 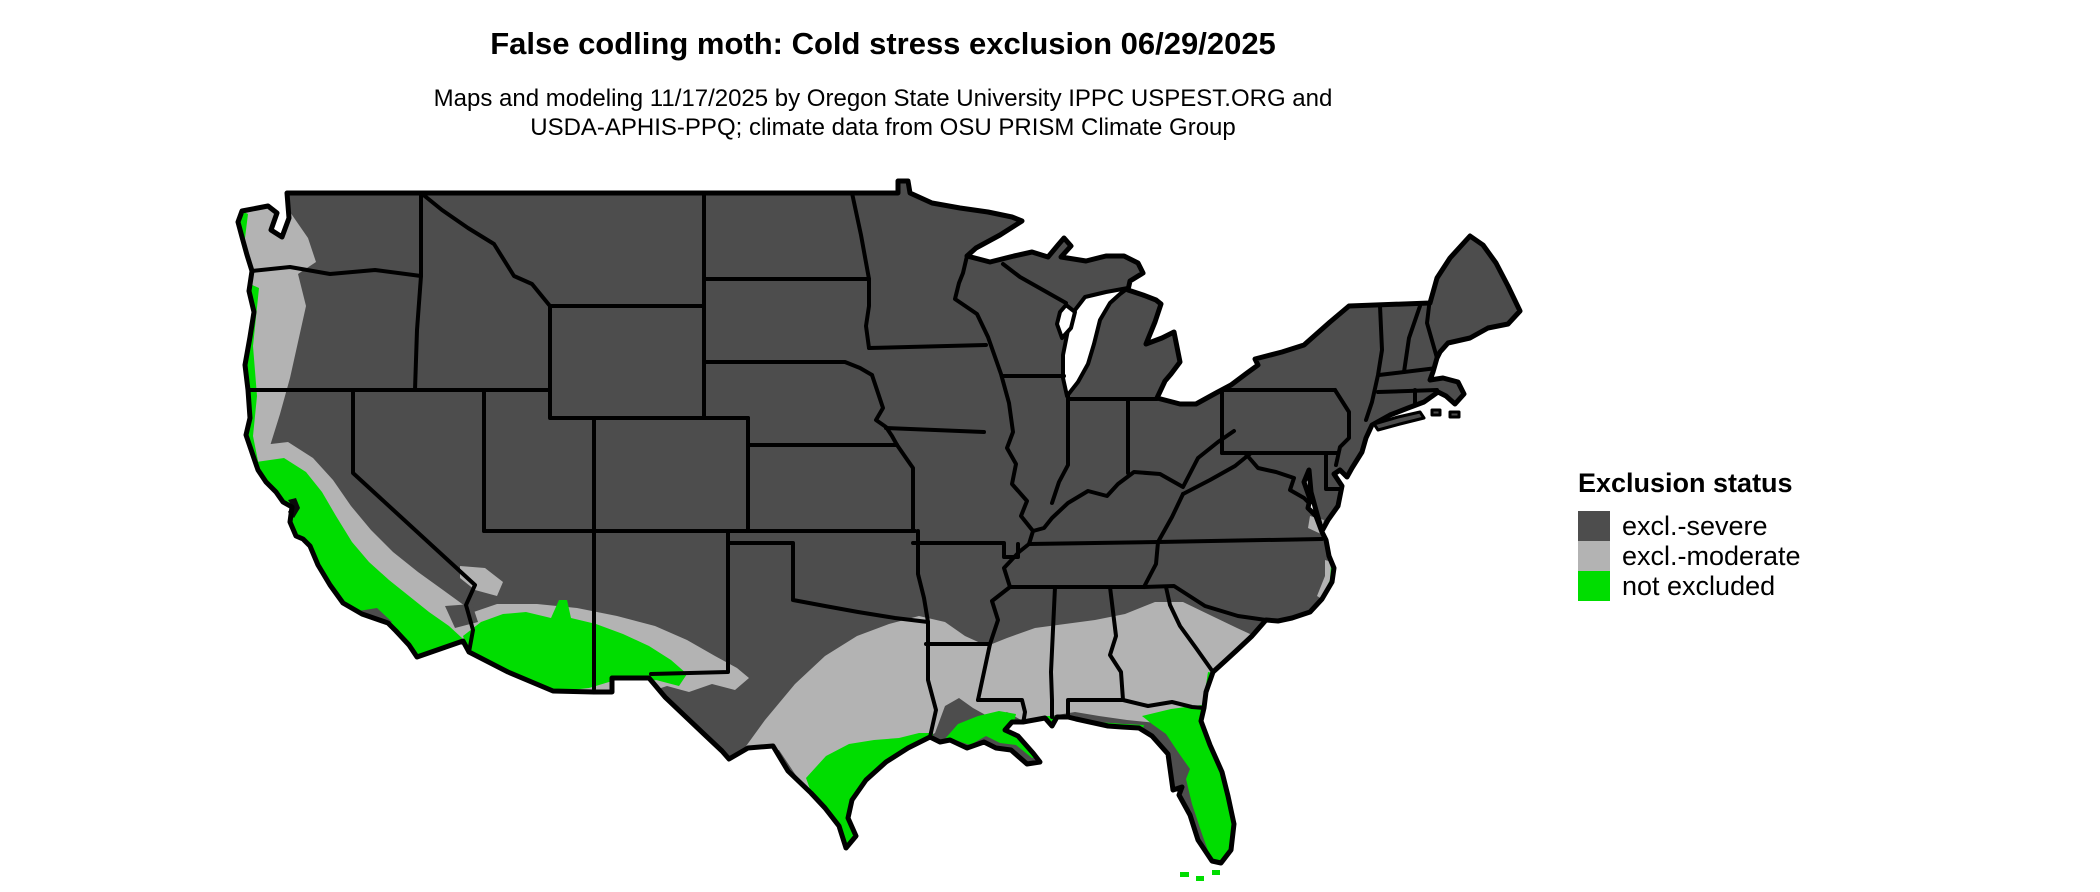 I want to click on legend-label-not-excluded: not excluded, so click(x=1699, y=586).